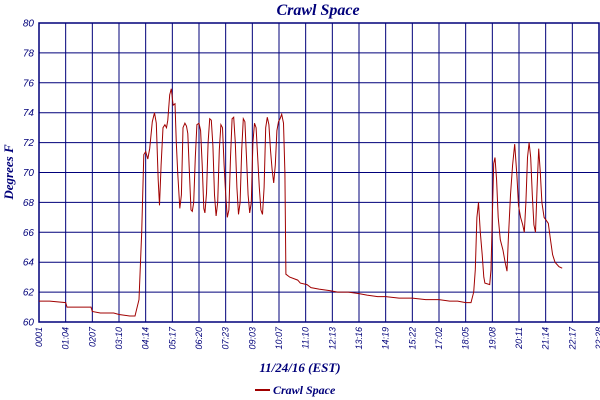 The width and height of the screenshot is (600, 400). What do you see at coordinates (199, 338) in the screenshot?
I see `x-tick-label: 06:20` at bounding box center [199, 338].